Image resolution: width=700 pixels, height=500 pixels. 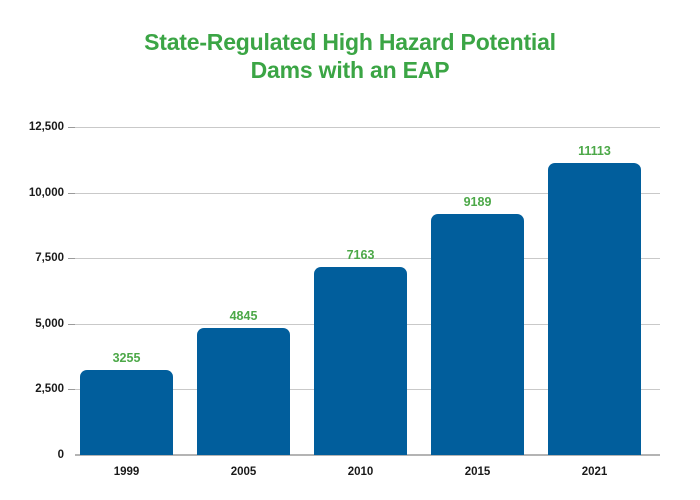 I want to click on x-axis-tick-label: 1999, so click(x=126, y=472).